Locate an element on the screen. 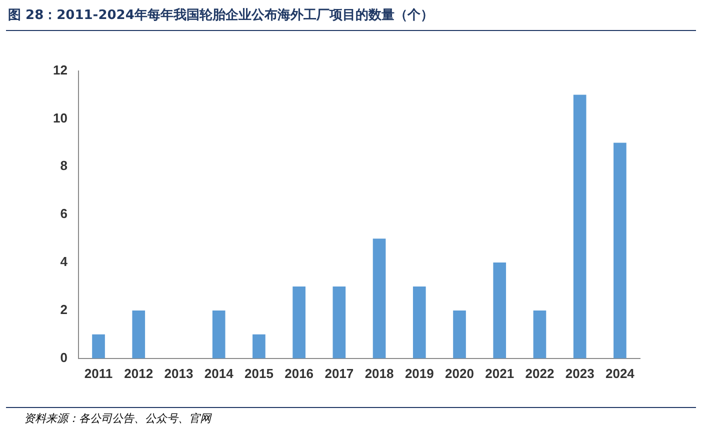  x-tick-label: 2013 is located at coordinates (179, 373).